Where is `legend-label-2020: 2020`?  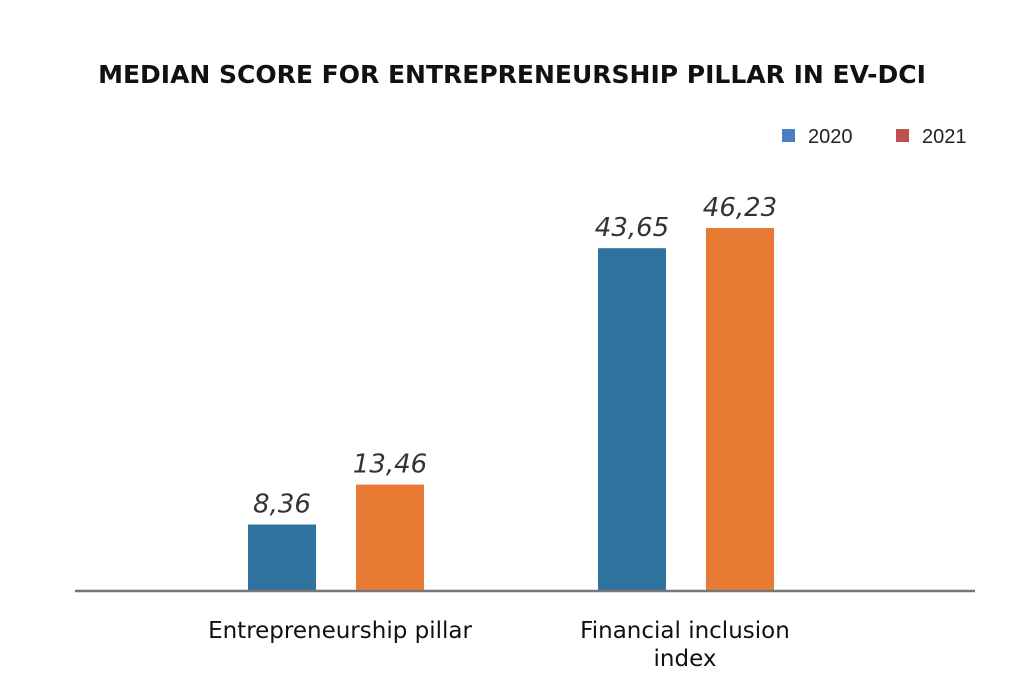
legend-label-2020: 2020 is located at coordinates (830, 137).